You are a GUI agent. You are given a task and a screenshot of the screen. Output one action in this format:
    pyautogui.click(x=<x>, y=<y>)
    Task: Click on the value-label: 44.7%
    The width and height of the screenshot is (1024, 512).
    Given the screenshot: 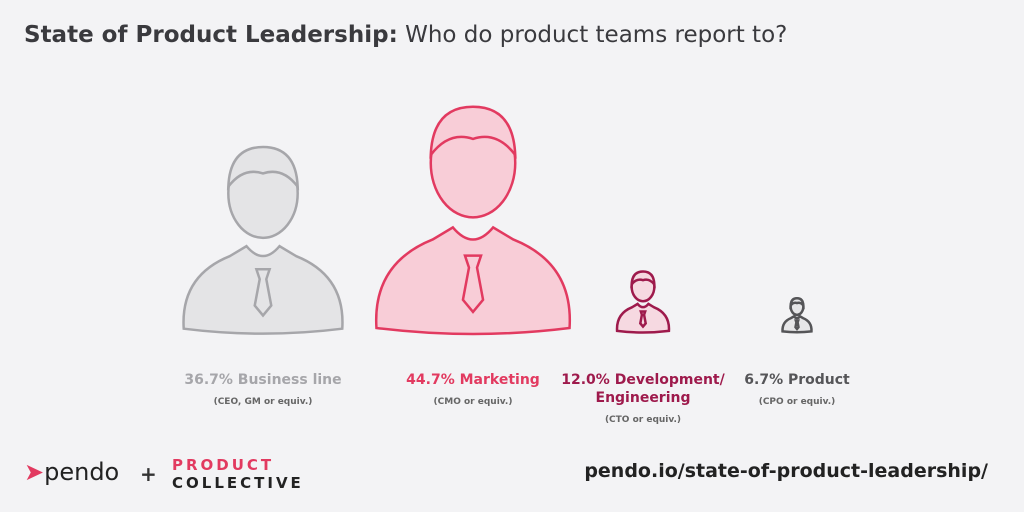 What is the action you would take?
    pyautogui.click(x=430, y=380)
    